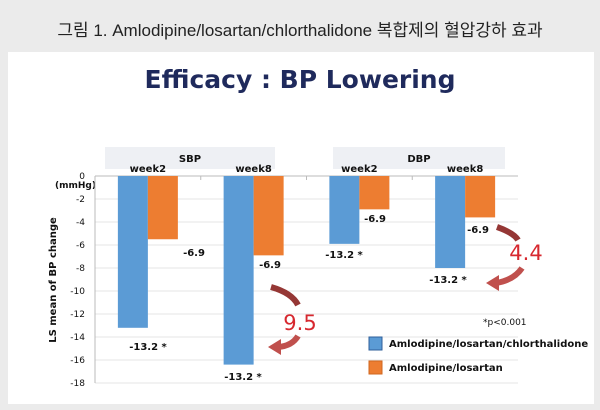 The height and width of the screenshot is (410, 600). I want to click on legend-label: Amlodipine/losartan/chlorthalidone, so click(488, 344).